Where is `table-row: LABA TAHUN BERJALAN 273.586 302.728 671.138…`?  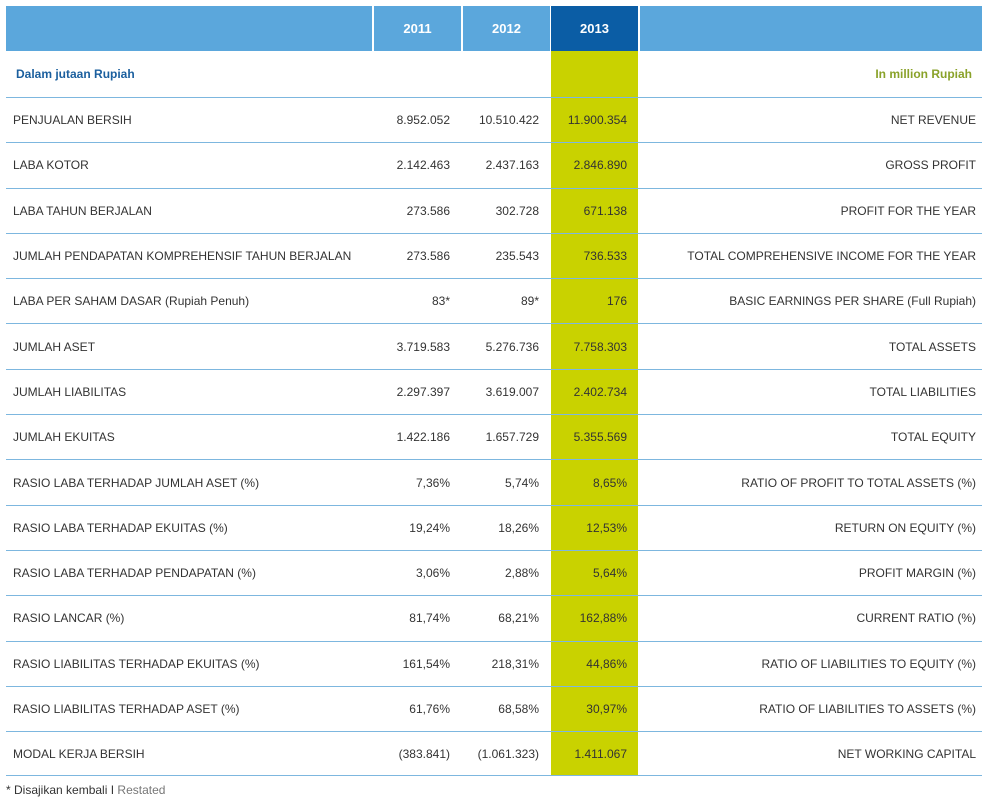 table-row: LABA TAHUN BERJALAN 273.586 302.728 671.138… is located at coordinates (494, 210).